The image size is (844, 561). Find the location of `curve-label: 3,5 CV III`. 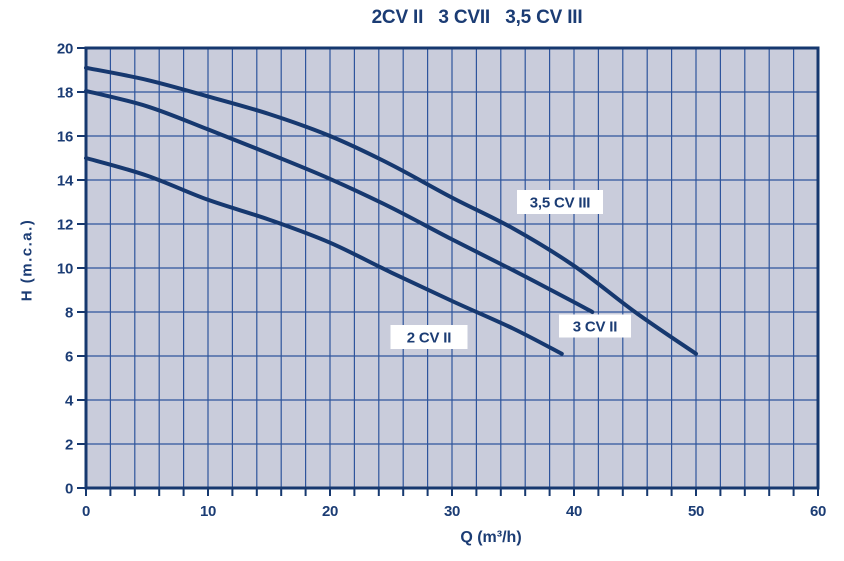

curve-label: 3,5 CV III is located at coordinates (560, 203).